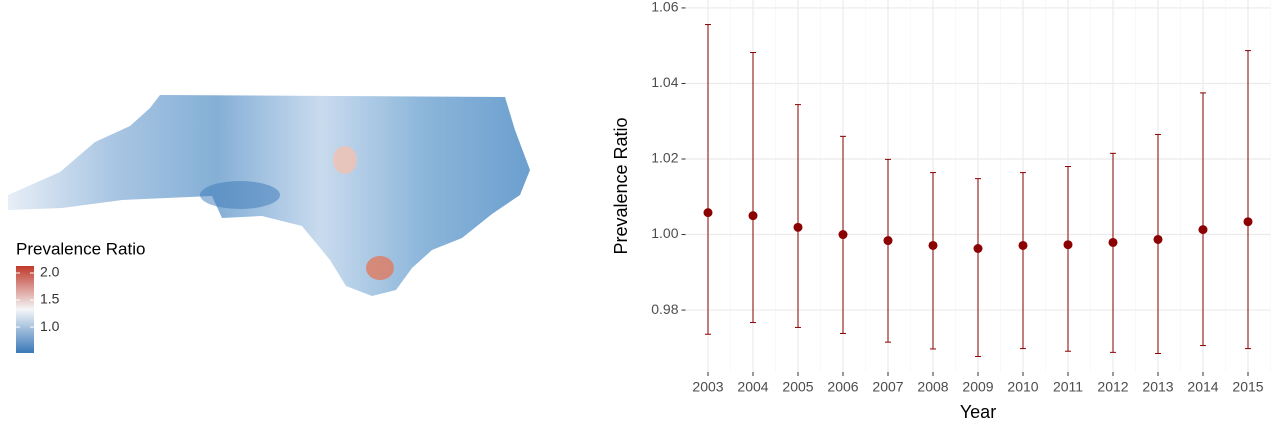 This screenshot has height=431, width=1280. Describe the element at coordinates (664, 82) in the screenshot. I see `y-tick-label: 1.04` at that location.